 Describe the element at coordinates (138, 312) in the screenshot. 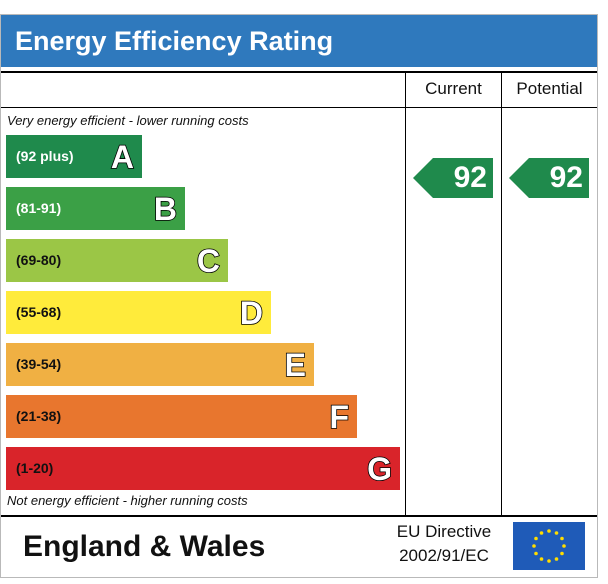

I see `band-d: (55-68) D` at that location.